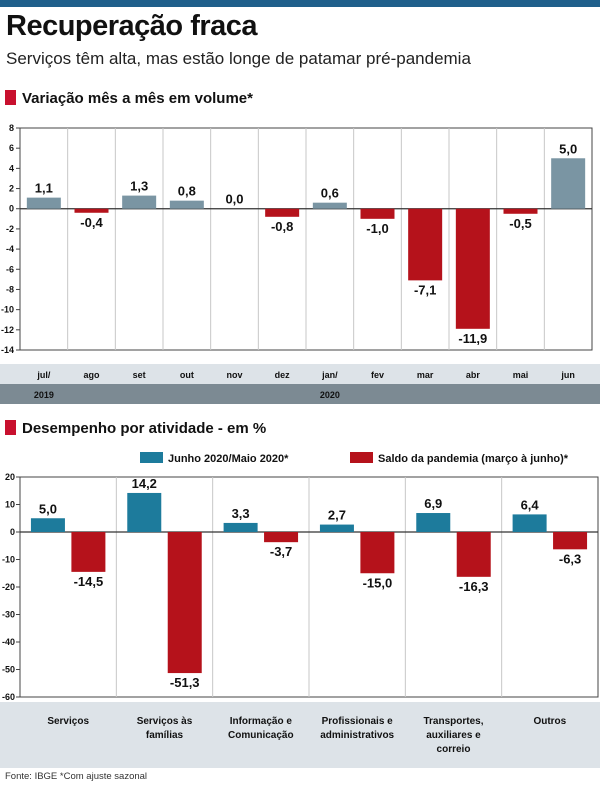 This screenshot has width=600, height=788. Describe the element at coordinates (300, 735) in the screenshot. I see `category-band` at that location.